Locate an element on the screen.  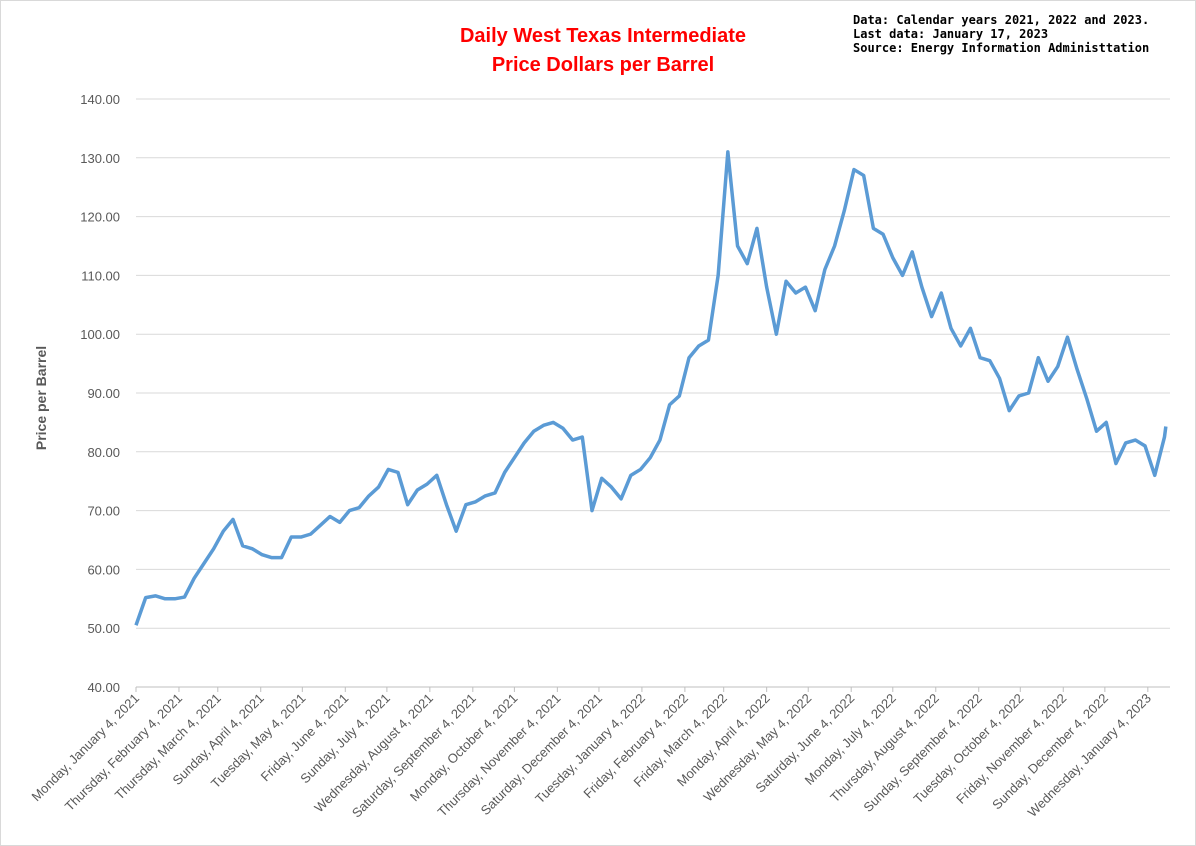
y-tick-label: 90.00 is located at coordinates (103, 393).